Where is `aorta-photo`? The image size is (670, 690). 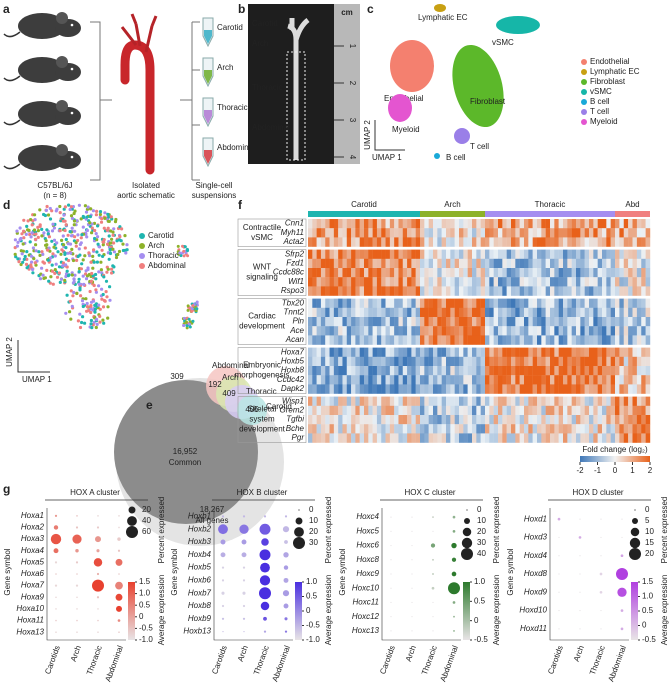
aorta-photo is located at coordinates (298, 89).